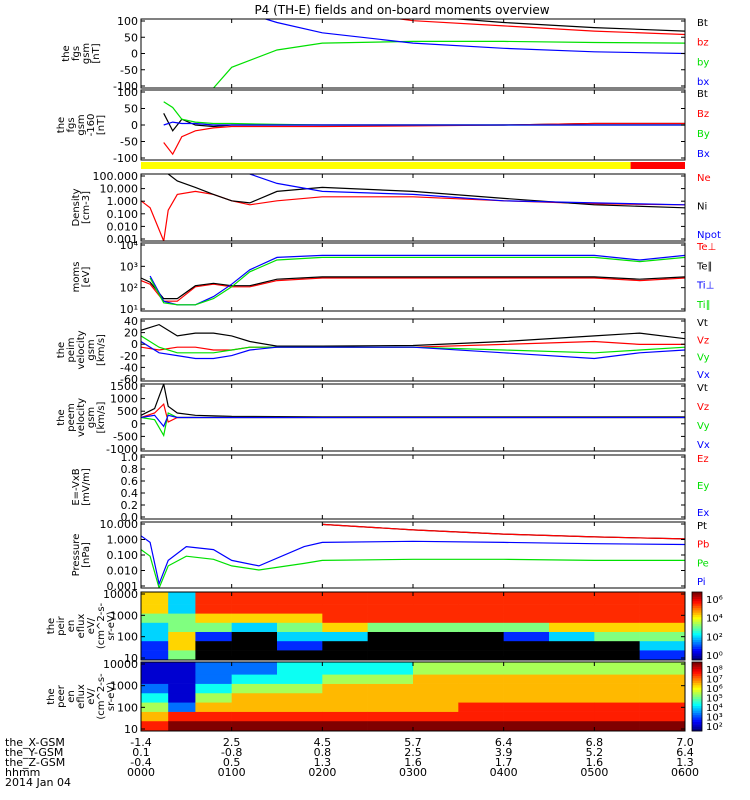  What do you see at coordinates (413, 289) in the screenshot?
I see `temperature-series-Te⊥` at bounding box center [413, 289].